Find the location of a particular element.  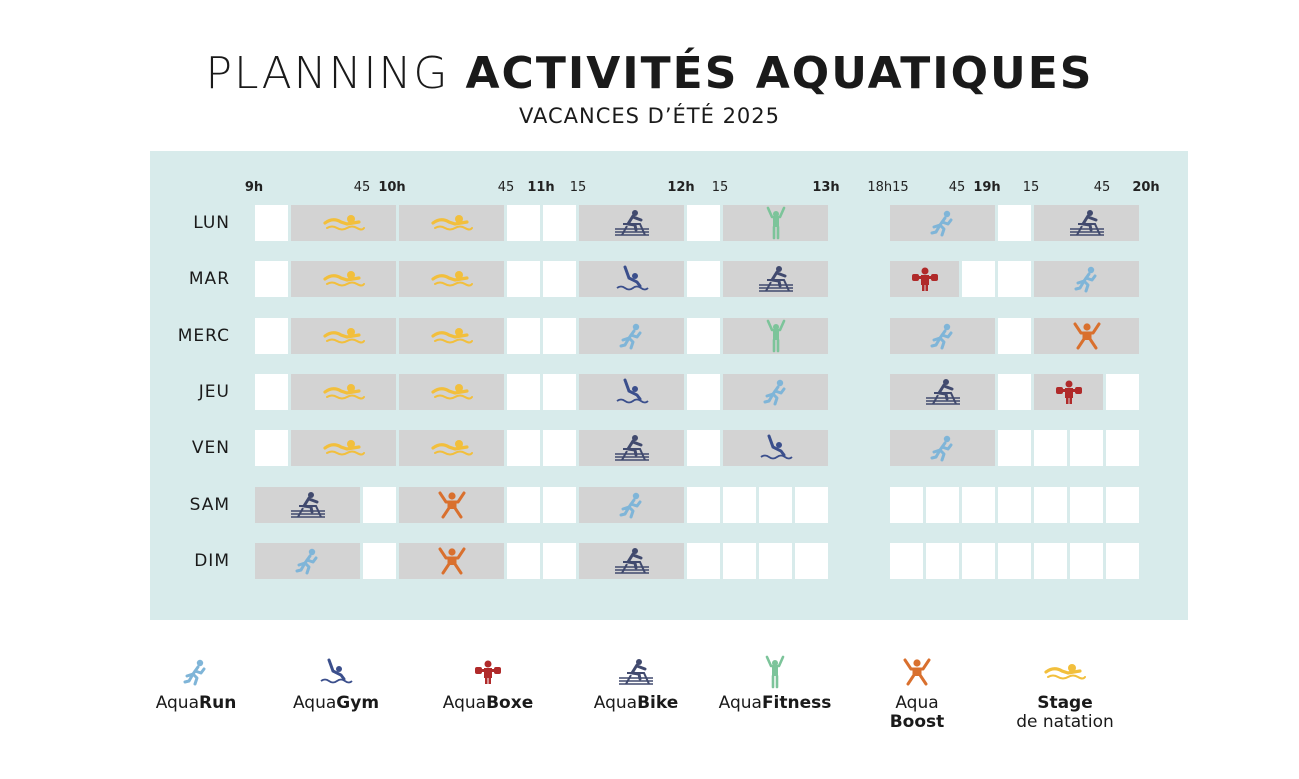

time-tick: 13h is located at coordinates (826, 187).